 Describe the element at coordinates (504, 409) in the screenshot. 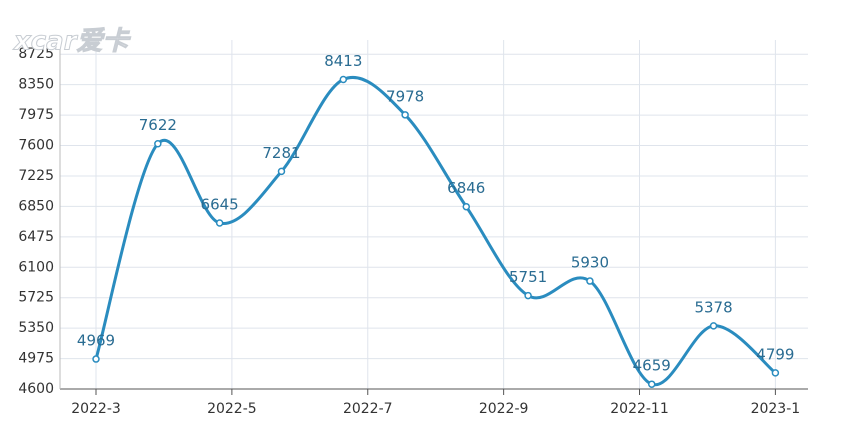

I see `x-tick-label: 2022-9` at that location.